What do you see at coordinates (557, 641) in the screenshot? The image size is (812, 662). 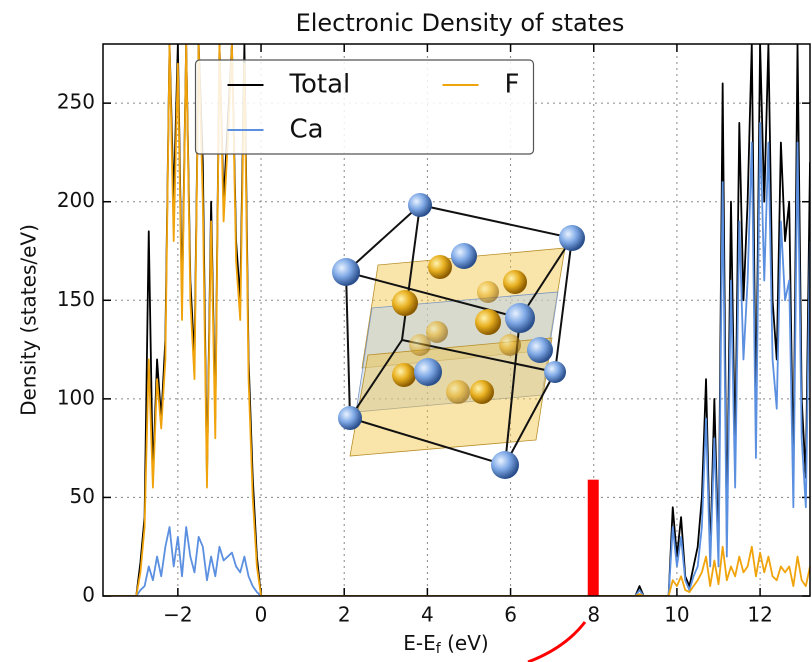 I see `annotation-arrow` at bounding box center [557, 641].